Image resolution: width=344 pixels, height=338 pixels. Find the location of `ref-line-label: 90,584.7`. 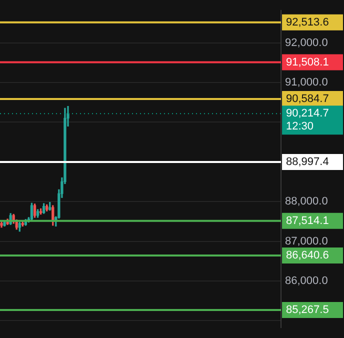

ref-line-label: 90,584.7 is located at coordinates (307, 98).